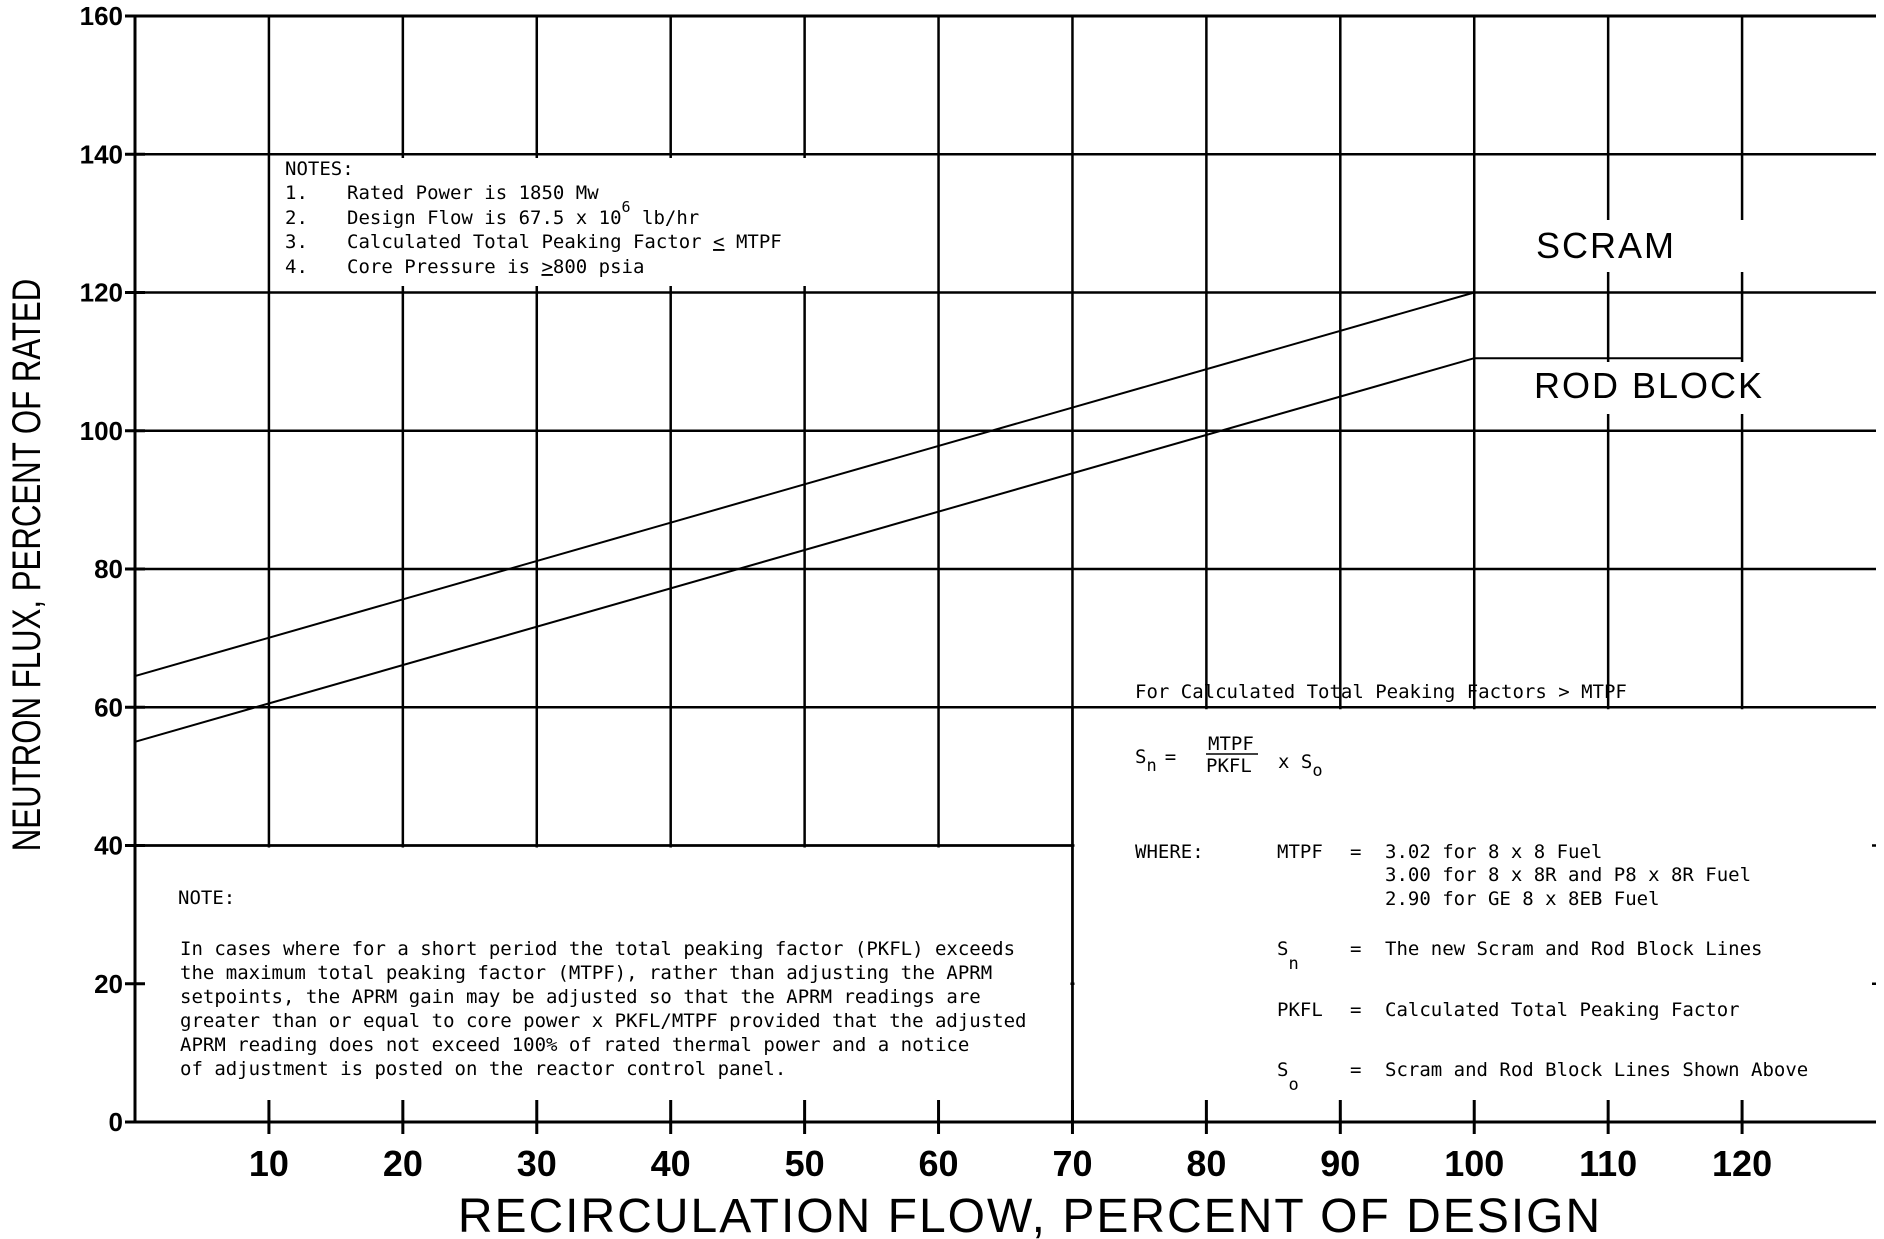 This screenshot has height=1239, width=1884. Describe the element at coordinates (26, 565) in the screenshot. I see `y-axis-label: NEUTRON FLUX, PERCENT OF RATED` at that location.